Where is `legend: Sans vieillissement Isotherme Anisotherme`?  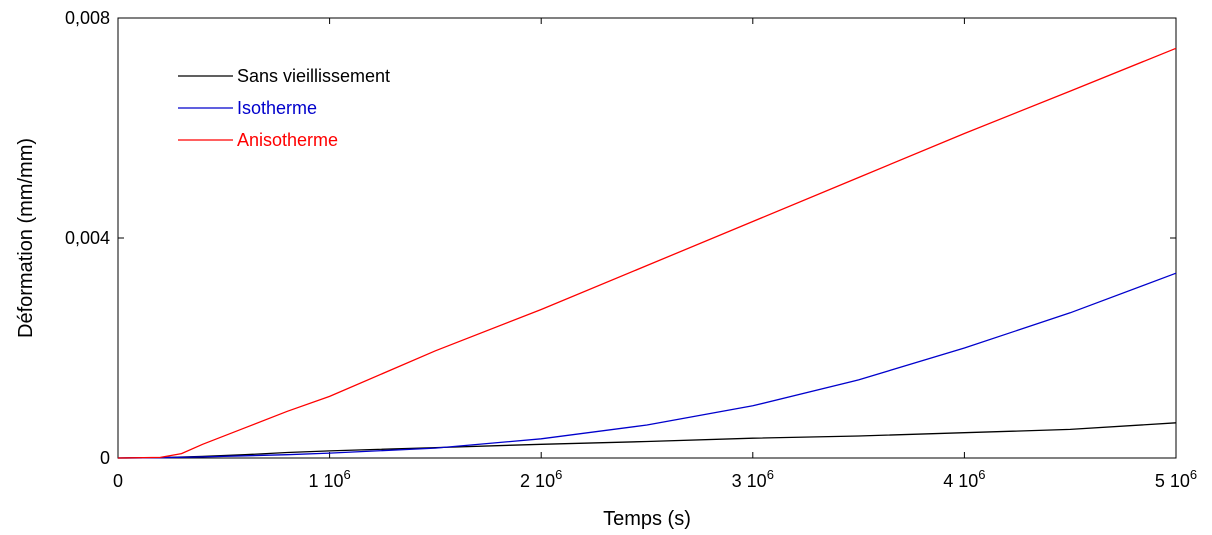 legend: Sans vieillissement Isotherme Anisotherme is located at coordinates (284, 108).